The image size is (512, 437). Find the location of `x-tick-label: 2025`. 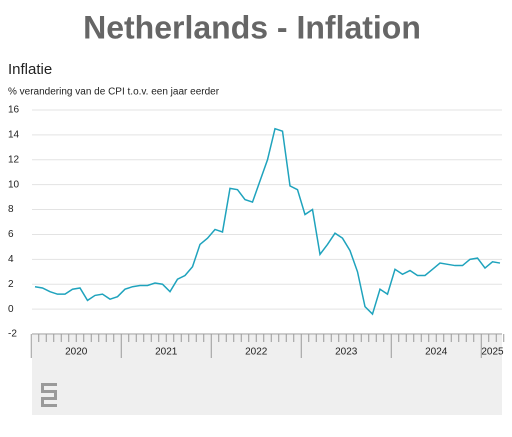

x-tick-label: 2025 is located at coordinates (492, 352).